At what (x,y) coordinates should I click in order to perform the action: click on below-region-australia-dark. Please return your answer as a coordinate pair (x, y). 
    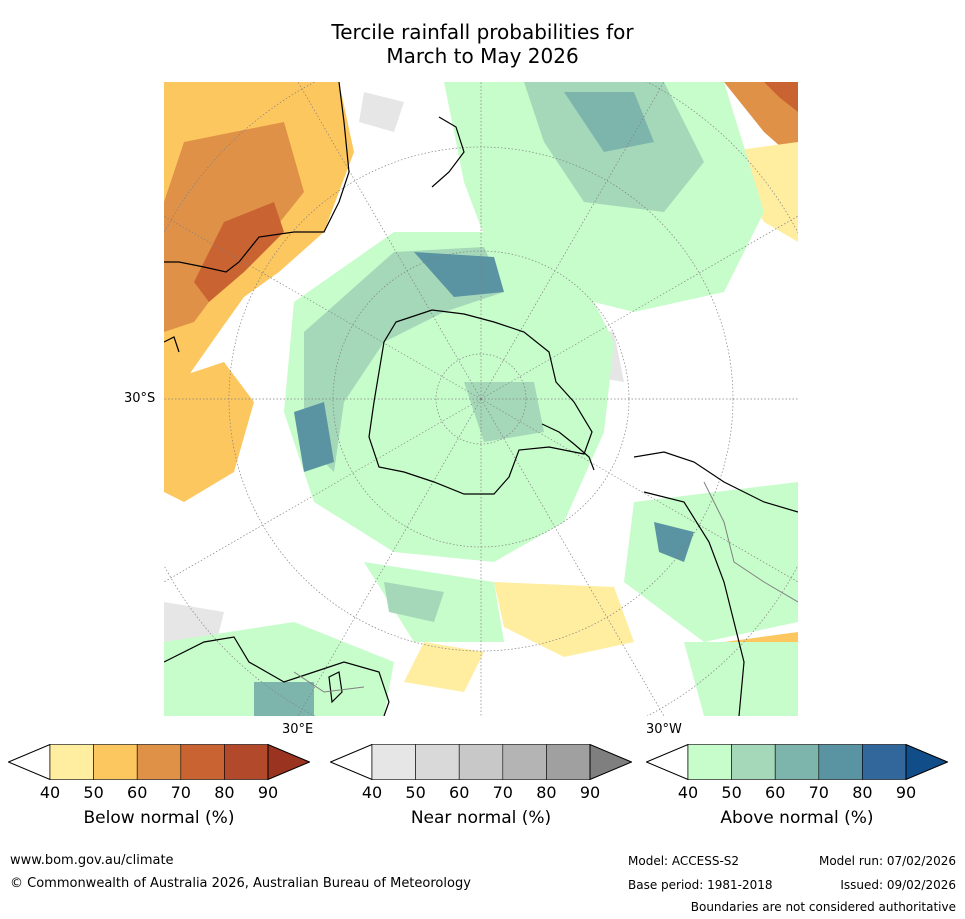
    Looking at the image, I should click on (239, 252).